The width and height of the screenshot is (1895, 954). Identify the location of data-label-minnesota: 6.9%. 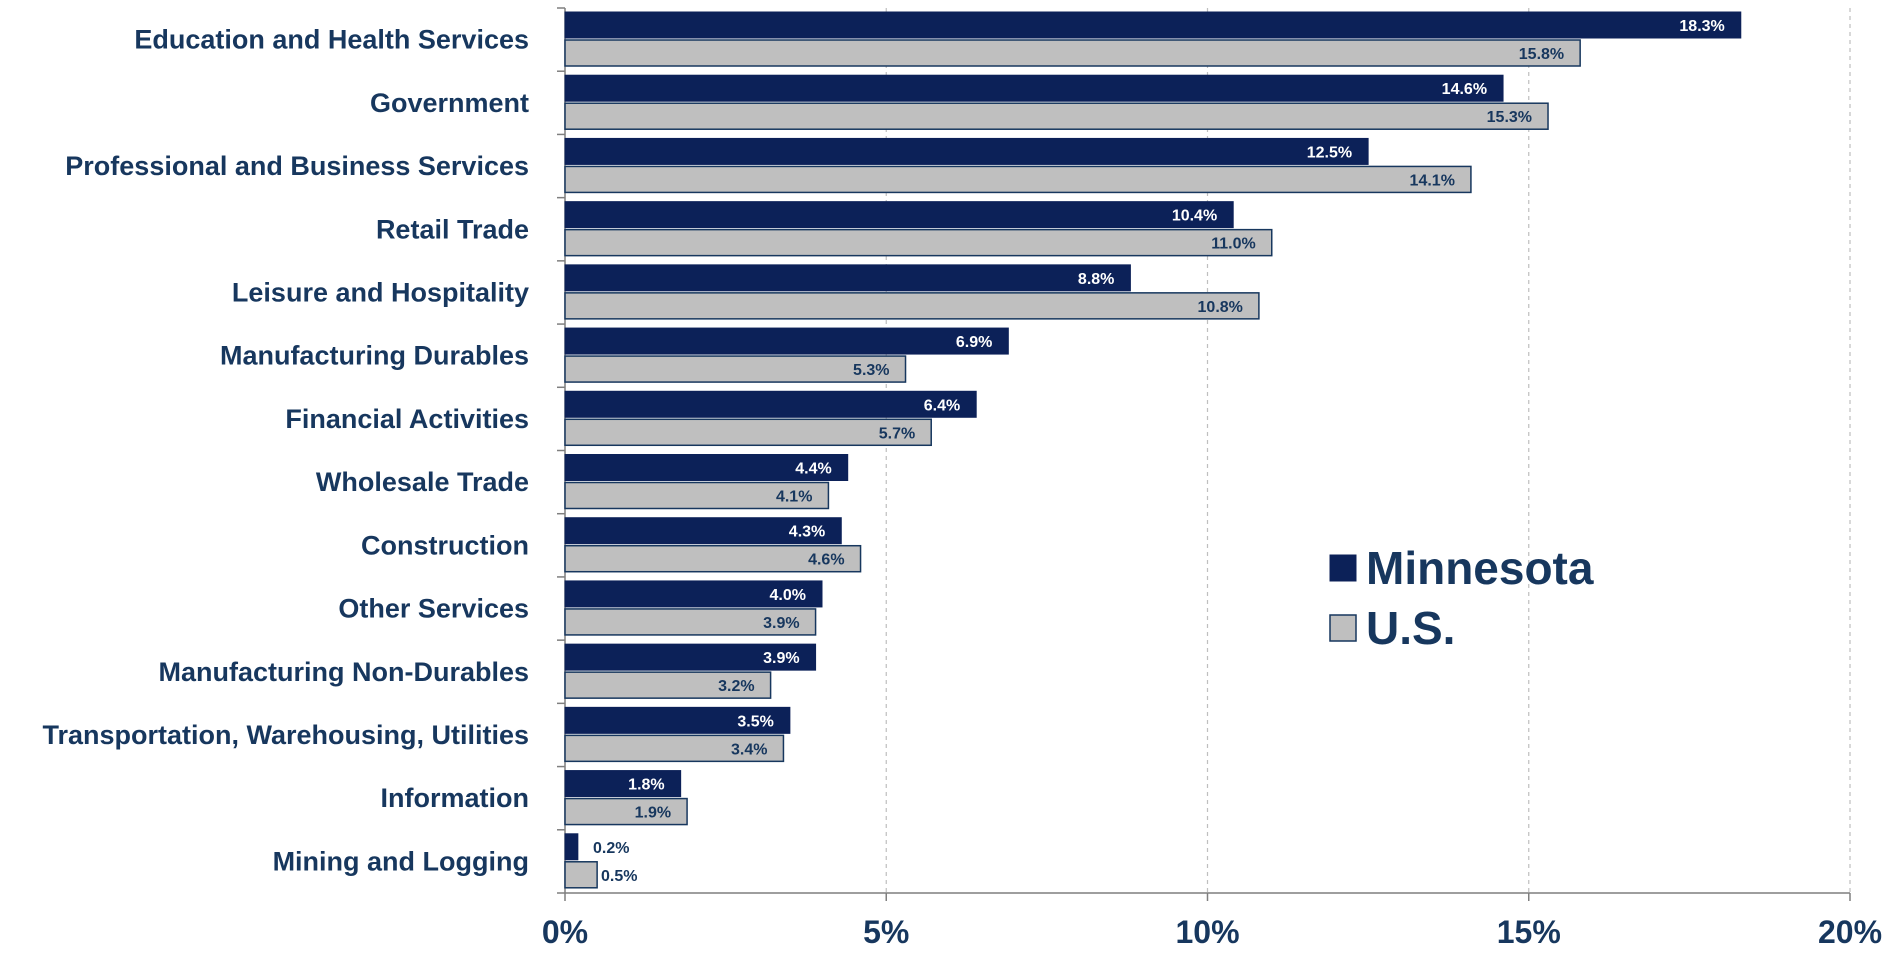
(974, 342).